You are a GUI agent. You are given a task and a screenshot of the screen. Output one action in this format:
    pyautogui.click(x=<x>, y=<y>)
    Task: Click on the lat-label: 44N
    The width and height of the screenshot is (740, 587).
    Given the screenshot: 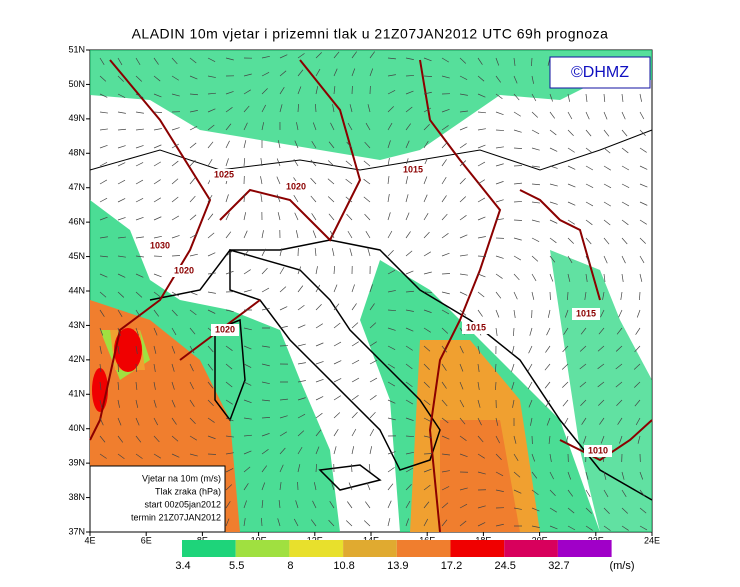 What is the action you would take?
    pyautogui.click(x=76, y=290)
    